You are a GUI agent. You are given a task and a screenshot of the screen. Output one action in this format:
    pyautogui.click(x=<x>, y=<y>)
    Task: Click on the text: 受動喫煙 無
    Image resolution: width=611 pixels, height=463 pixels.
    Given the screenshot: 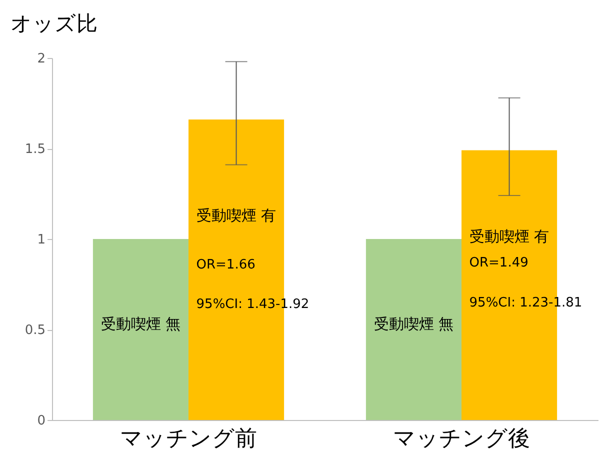 What is the action you would take?
    pyautogui.click(x=414, y=324)
    